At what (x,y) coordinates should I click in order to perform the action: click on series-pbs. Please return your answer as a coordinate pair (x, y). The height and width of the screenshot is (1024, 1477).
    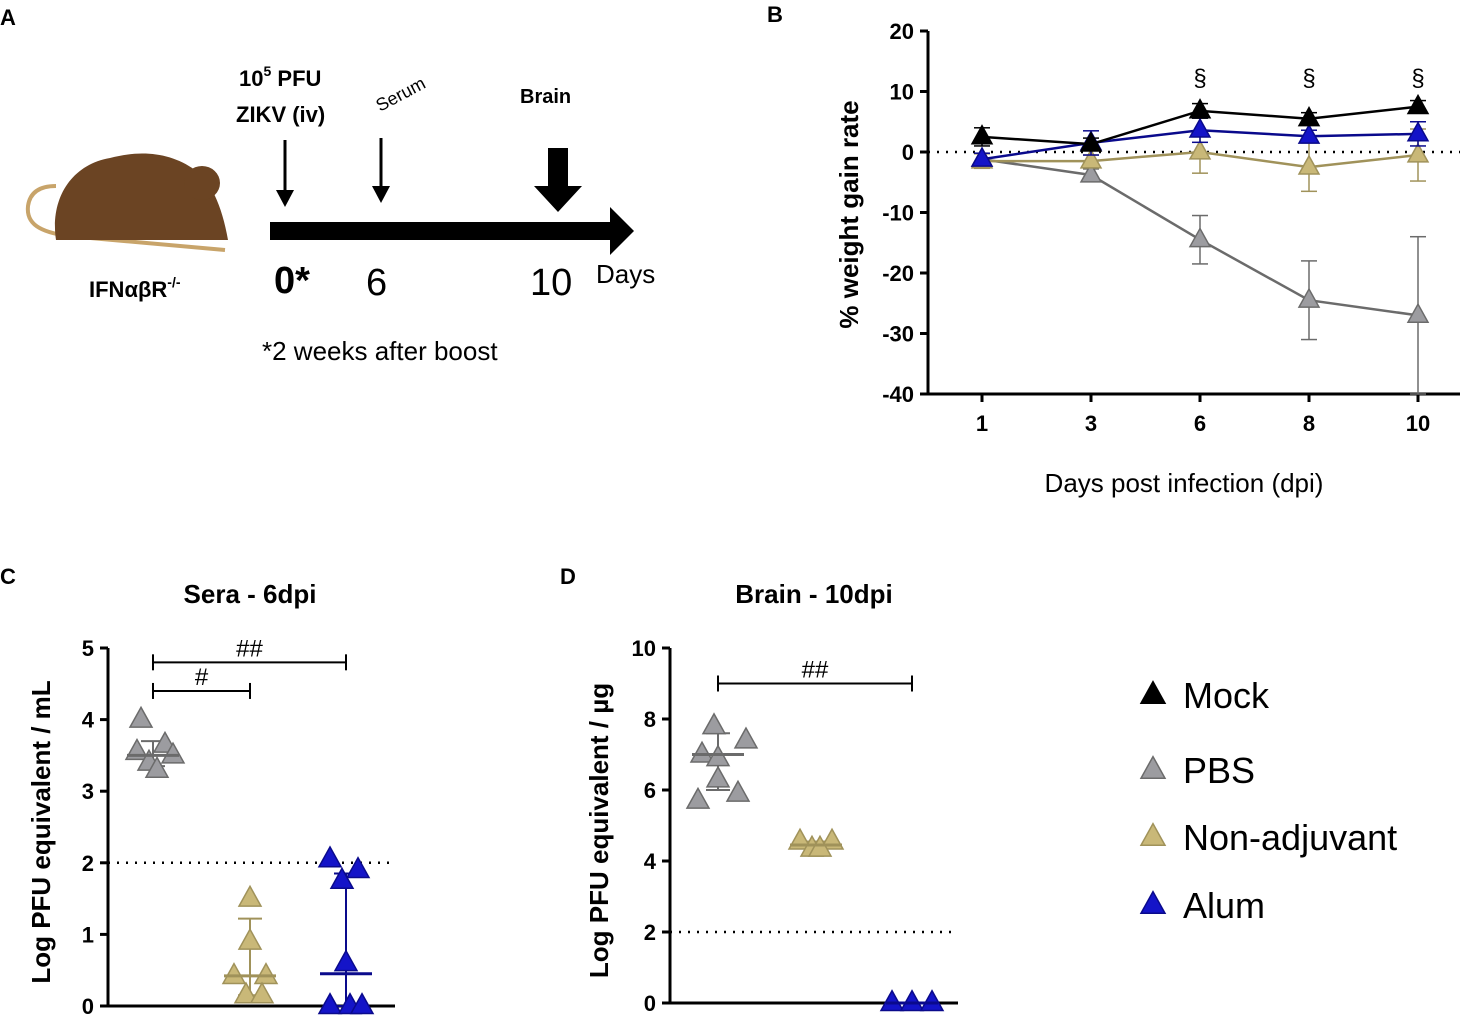
    Looking at the image, I should click on (1200, 270).